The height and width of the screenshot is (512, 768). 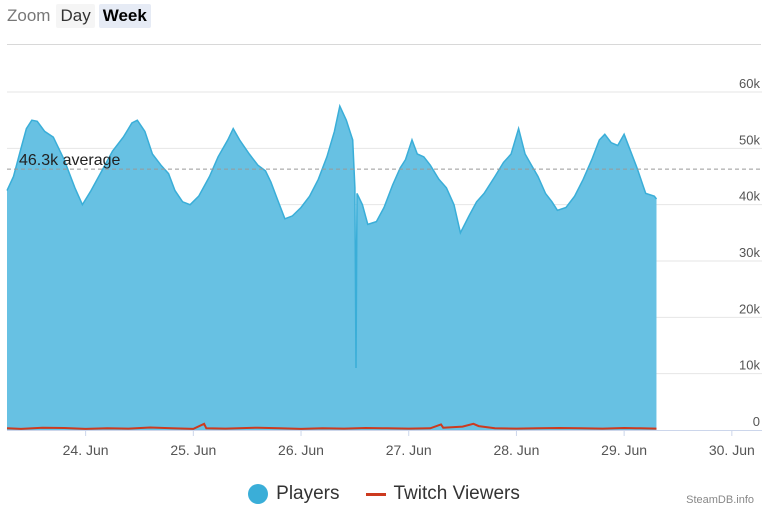 I want to click on legend: Players Twitch Viewers, so click(x=384, y=494).